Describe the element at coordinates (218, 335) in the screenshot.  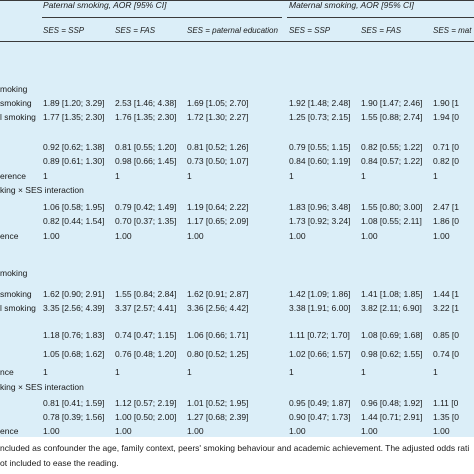
I see `table-cell: 1.06 [0.66; 1.71]` at that location.